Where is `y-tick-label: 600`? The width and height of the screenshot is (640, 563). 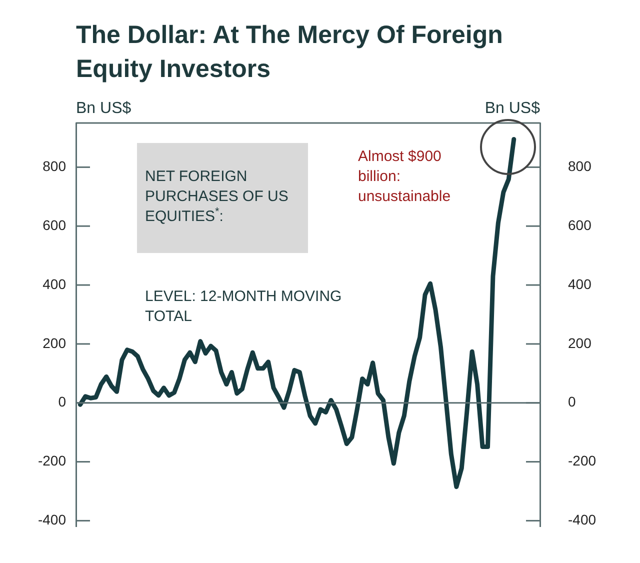 y-tick-label: 600 is located at coordinates (54, 224).